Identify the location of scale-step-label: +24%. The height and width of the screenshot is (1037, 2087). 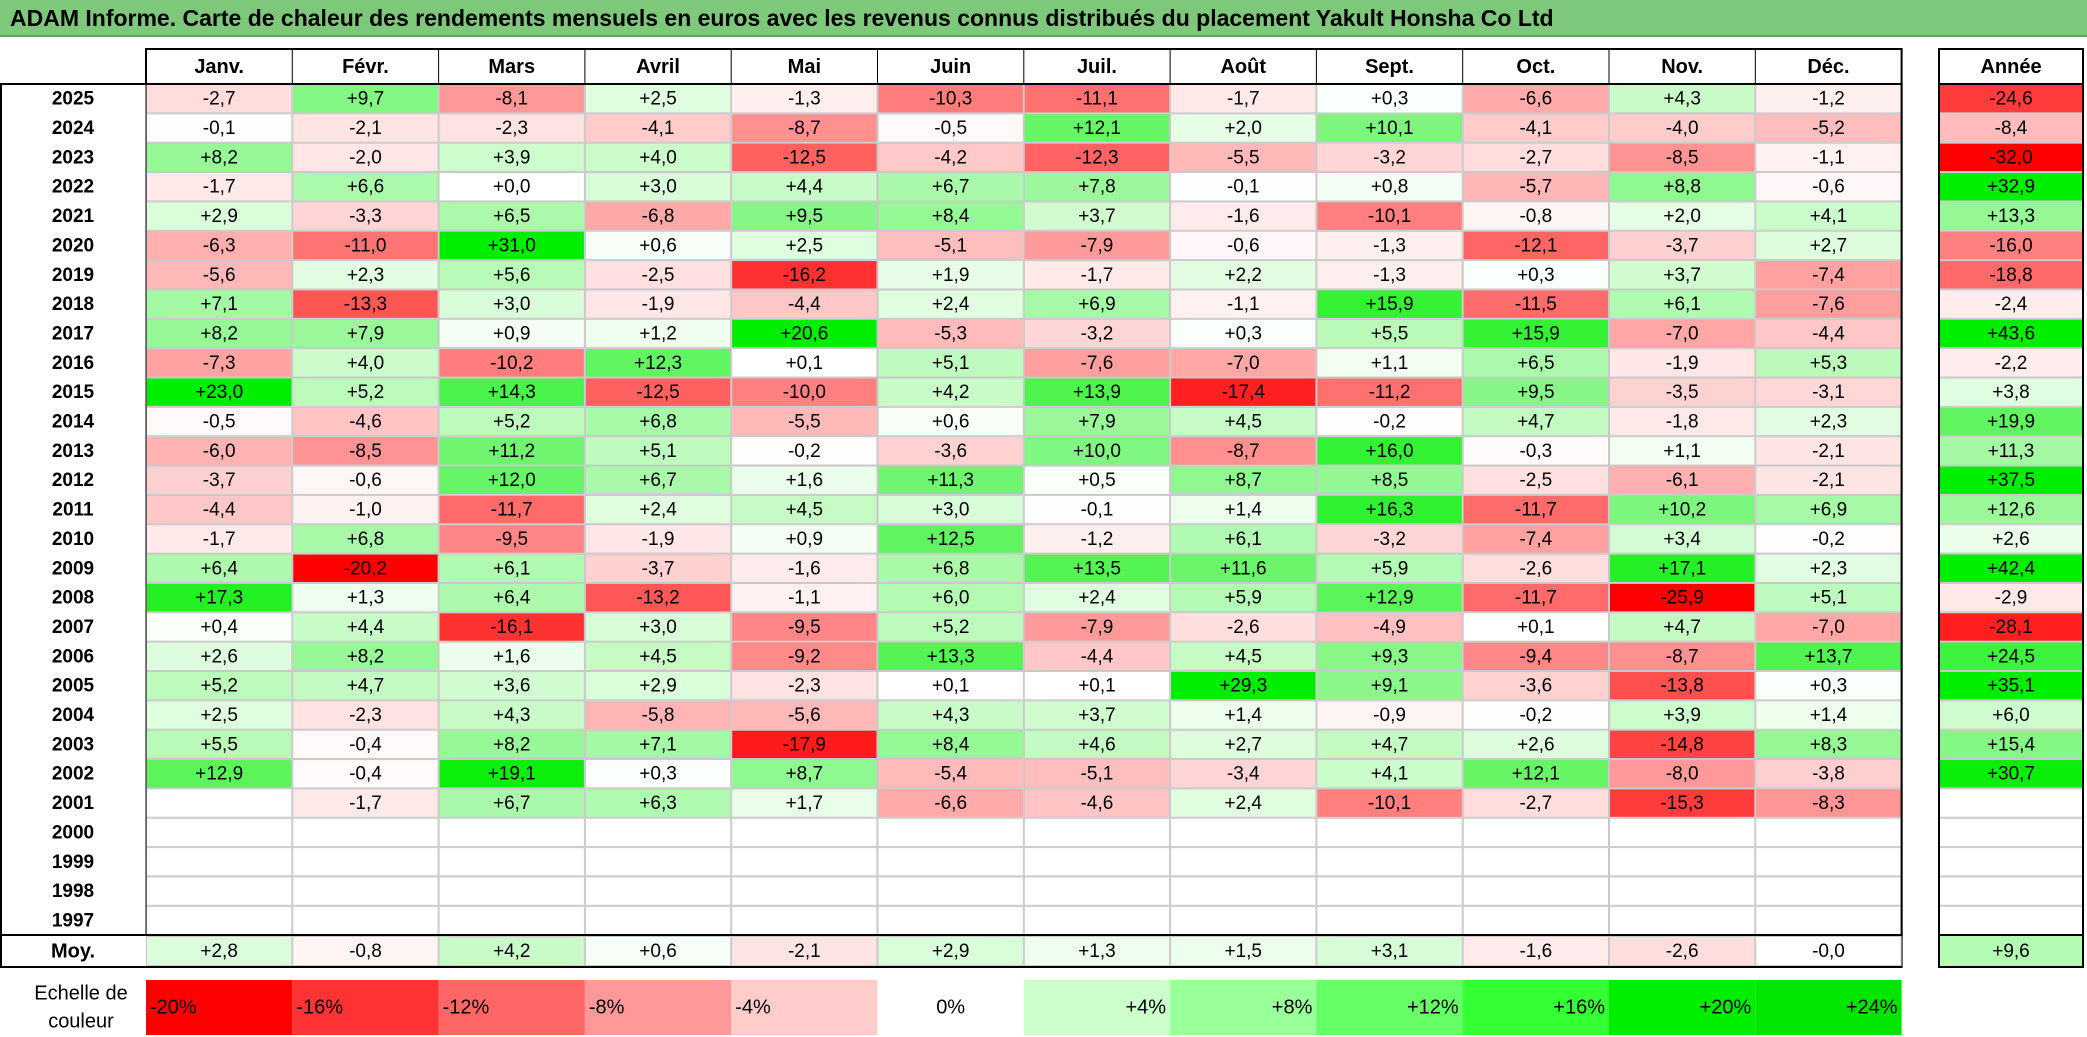
(1872, 1007).